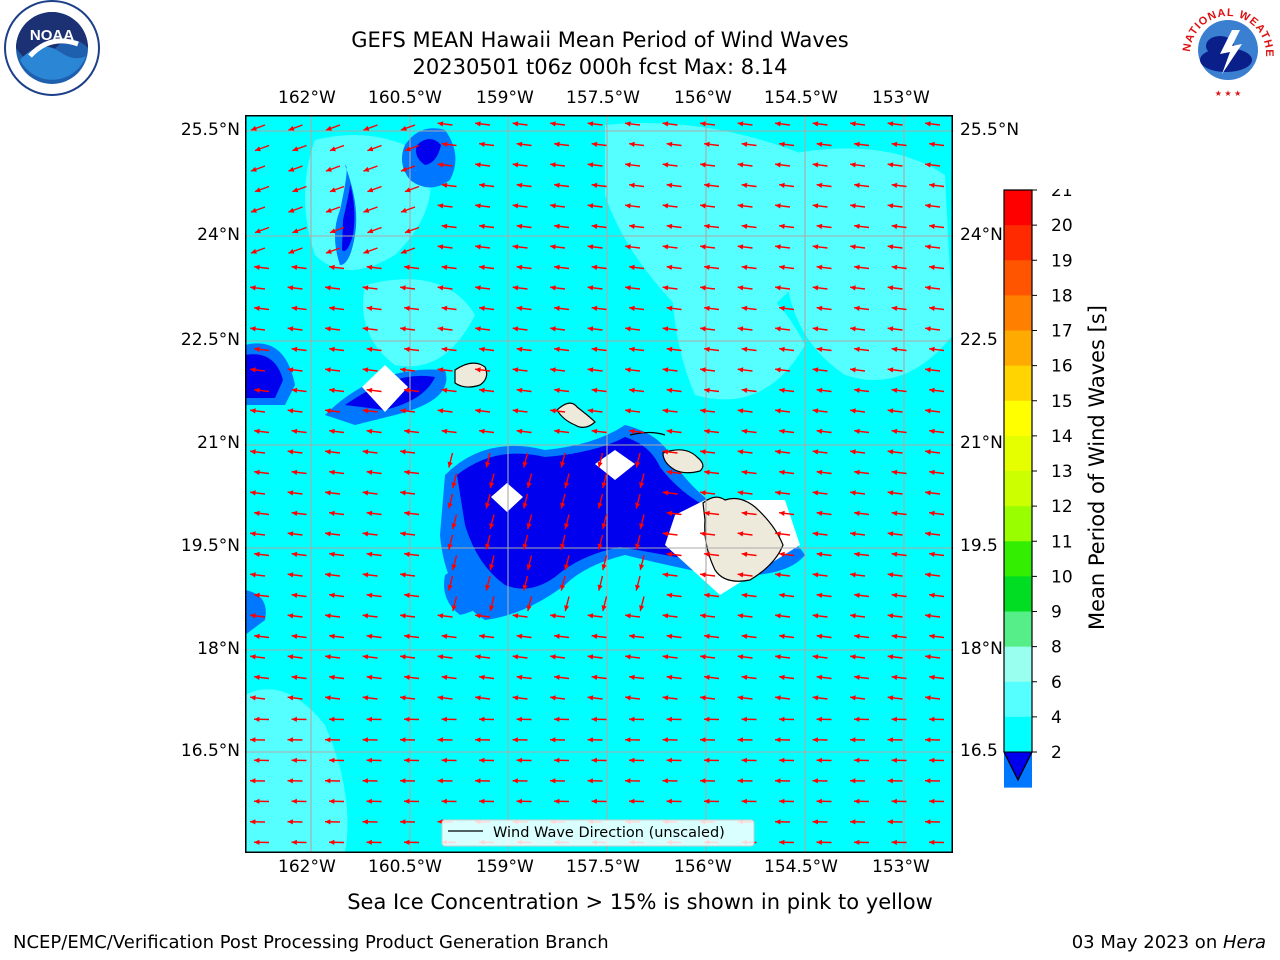  Describe the element at coordinates (979, 546) in the screenshot. I see `lat-label: 19.5` at that location.